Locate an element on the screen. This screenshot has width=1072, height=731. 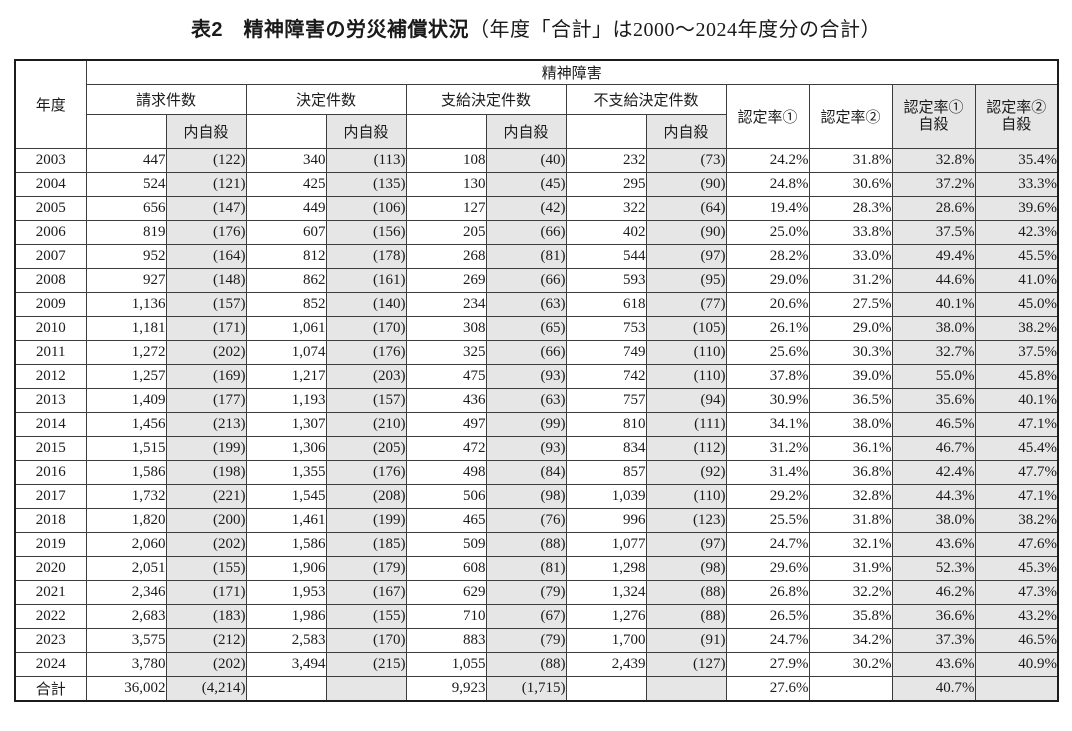
data-cell: (147) is located at coordinates (206, 208).